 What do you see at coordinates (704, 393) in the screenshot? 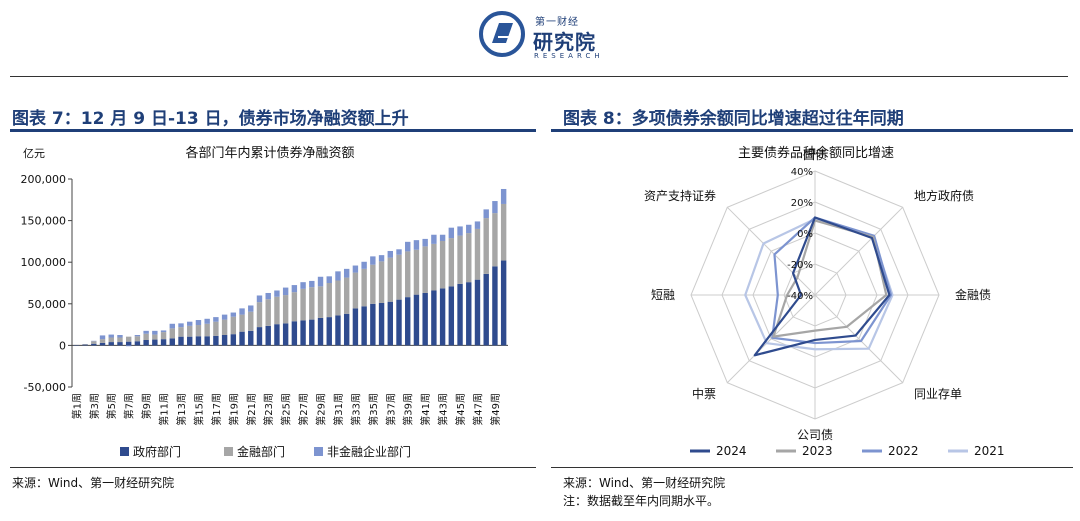
I see `radar-axis-label: 中票` at bounding box center [704, 393].